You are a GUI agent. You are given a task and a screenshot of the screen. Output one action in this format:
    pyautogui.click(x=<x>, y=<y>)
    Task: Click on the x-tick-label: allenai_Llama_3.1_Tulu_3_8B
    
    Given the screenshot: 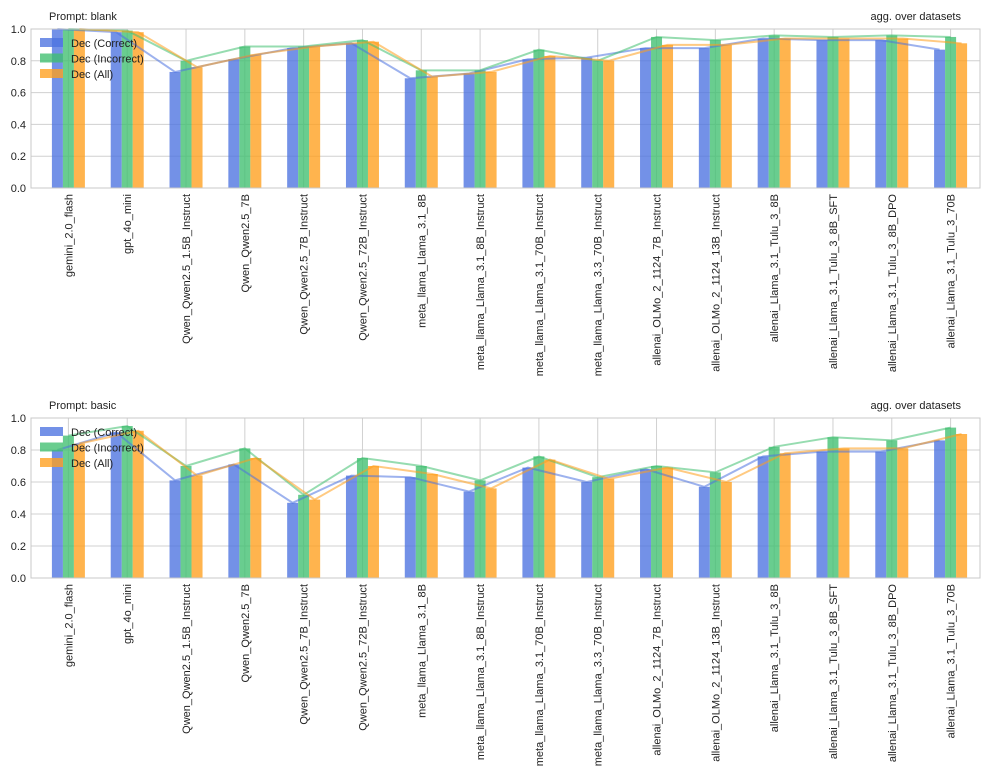 What is the action you would take?
    pyautogui.click(x=775, y=658)
    